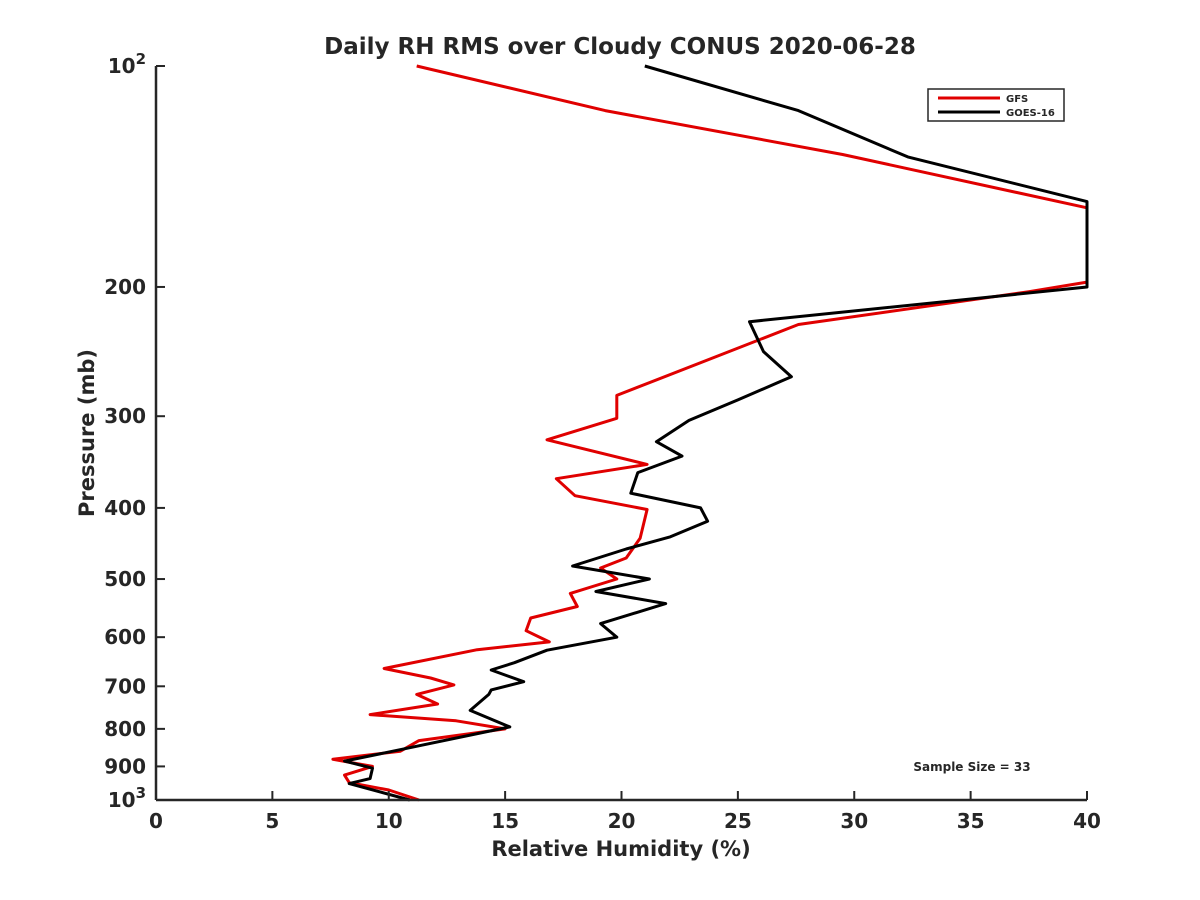 This screenshot has width=1200, height=900. I want to click on y-tick-label: 10², so click(127, 64).